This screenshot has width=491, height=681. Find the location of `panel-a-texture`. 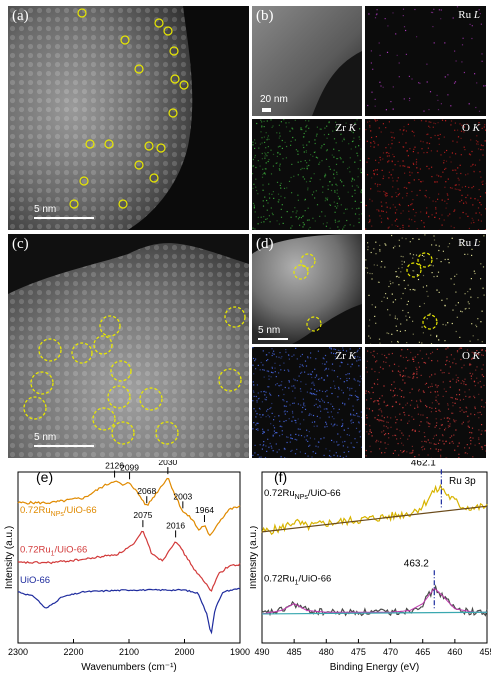

panel-a-texture is located at coordinates (100, 118).